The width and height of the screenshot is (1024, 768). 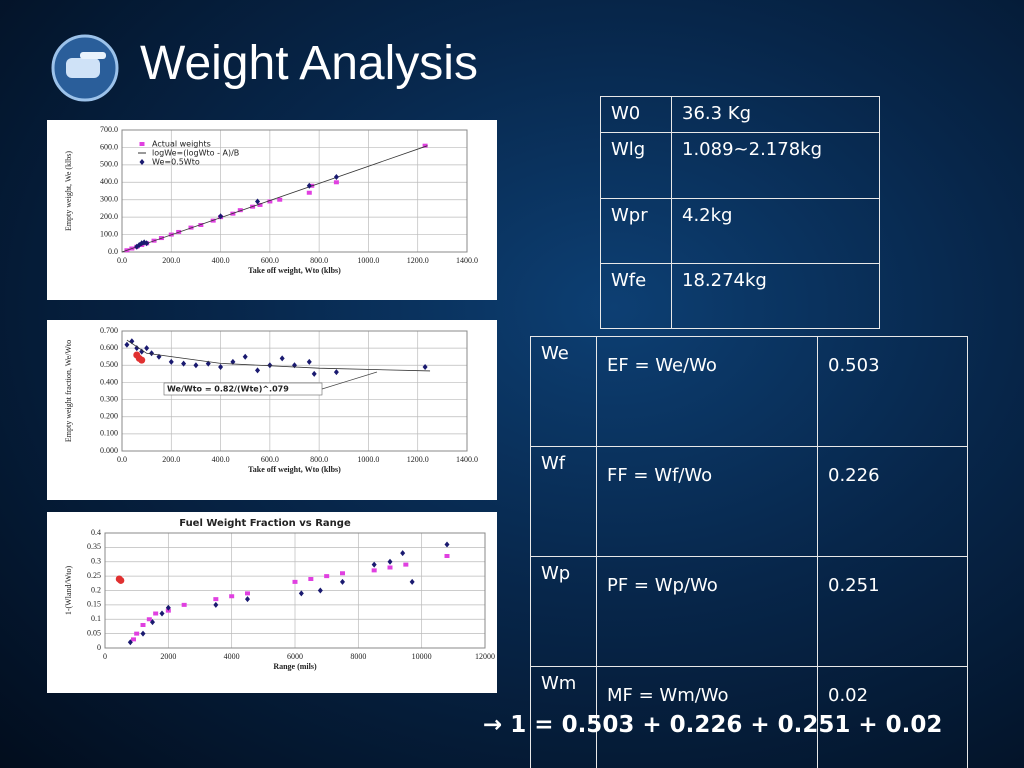 I want to click on legend-label: Actual weights, so click(x=181, y=144).